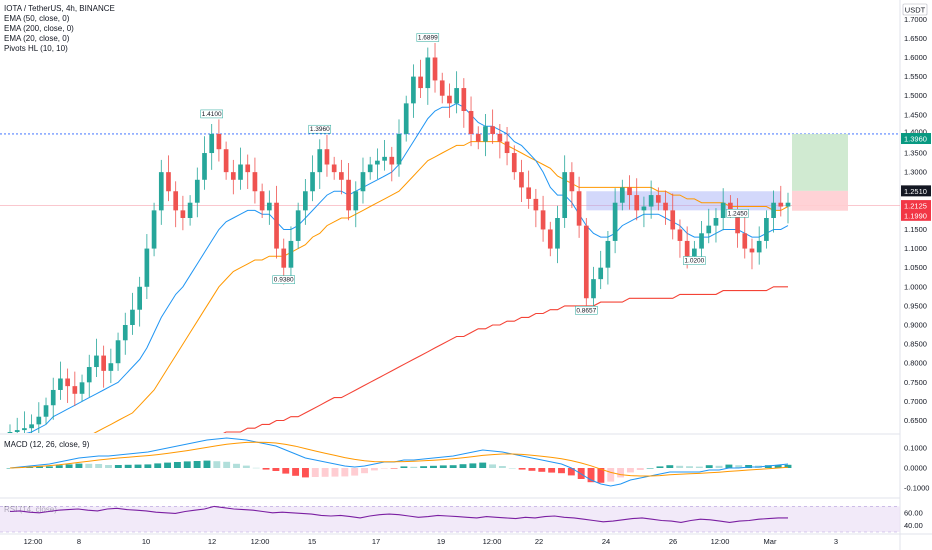 Image resolution: width=932 pixels, height=550 pixels. Describe the element at coordinates (36, 48) in the screenshot. I see `indicator-pivots: Pivots HL (10, 10)` at that location.